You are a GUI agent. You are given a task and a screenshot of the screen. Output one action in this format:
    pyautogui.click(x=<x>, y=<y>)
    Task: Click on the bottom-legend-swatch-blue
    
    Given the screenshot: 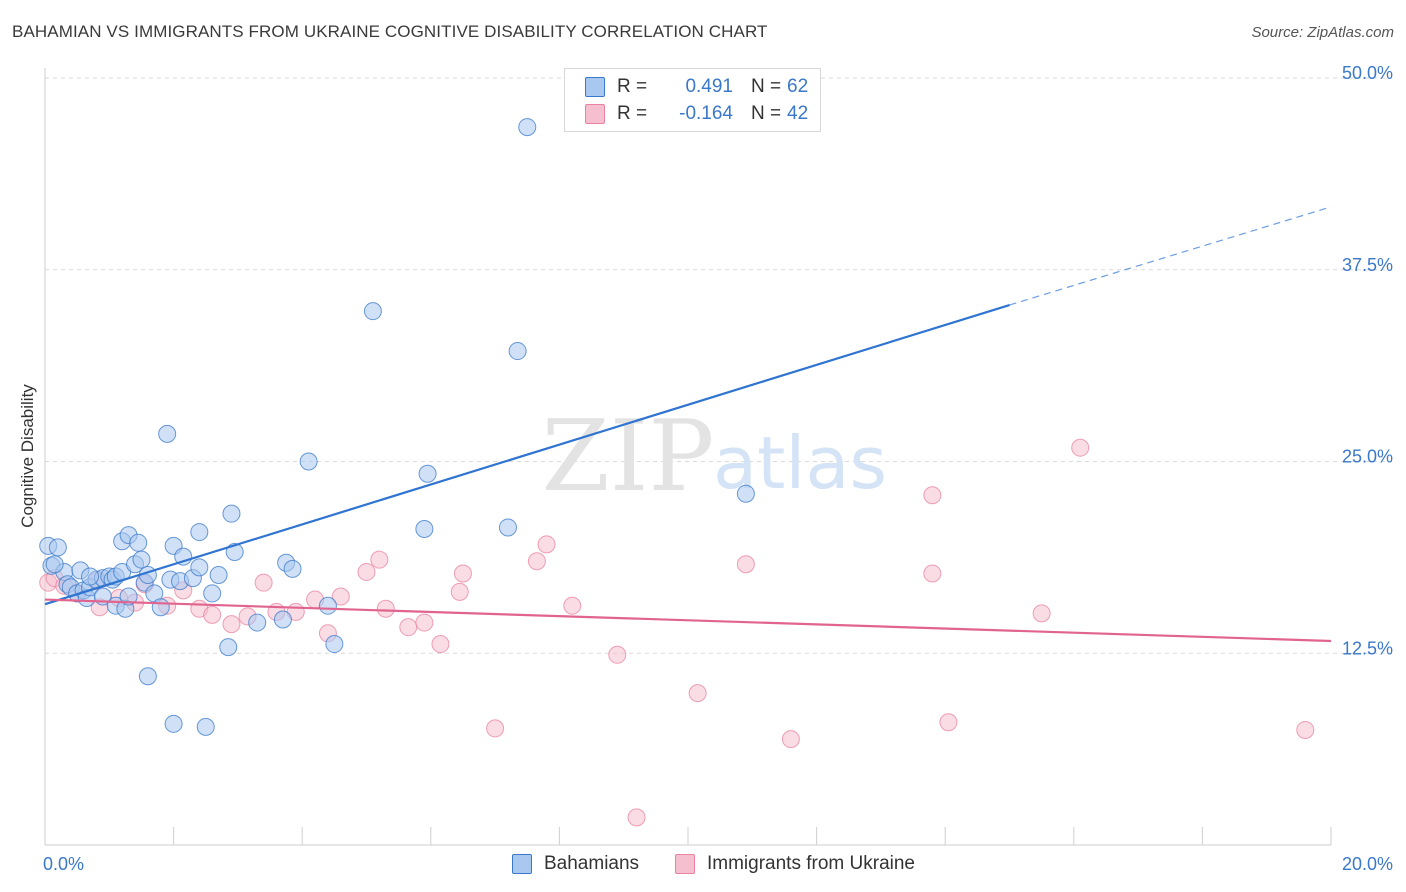 What is the action you would take?
    pyautogui.click(x=522, y=864)
    